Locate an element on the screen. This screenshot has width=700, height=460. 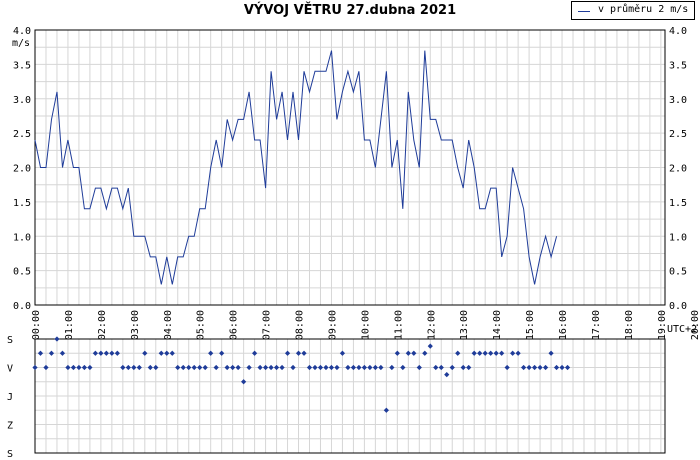
x-tick-label: 11:00 is located at coordinates (398, 325).